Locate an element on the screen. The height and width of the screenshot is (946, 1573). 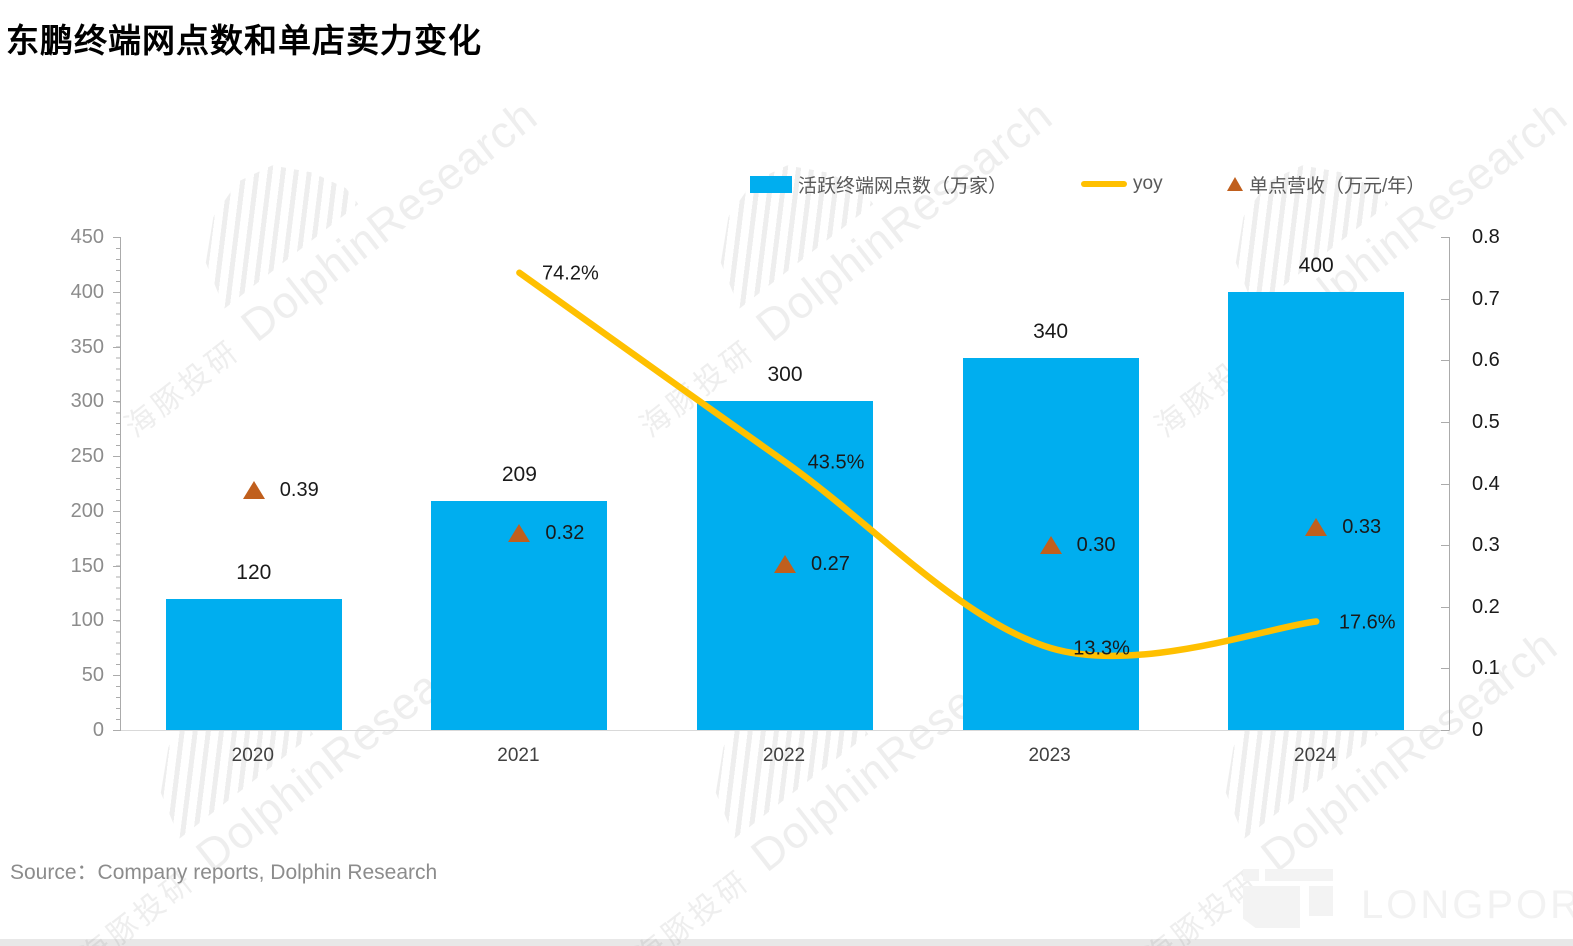
legend-item-line: yoy is located at coordinates (1122, 184).